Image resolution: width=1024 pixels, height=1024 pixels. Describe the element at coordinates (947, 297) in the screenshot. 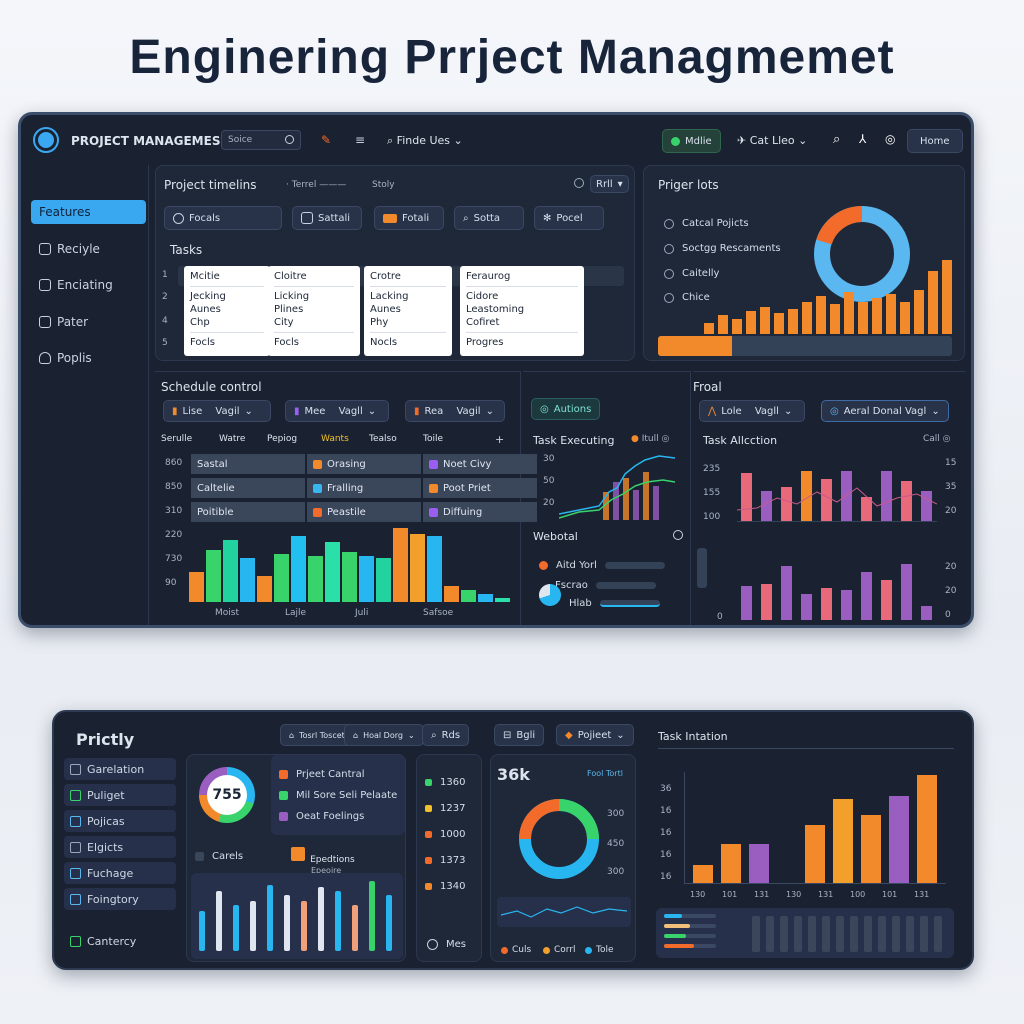

I see `priger-bar` at that location.